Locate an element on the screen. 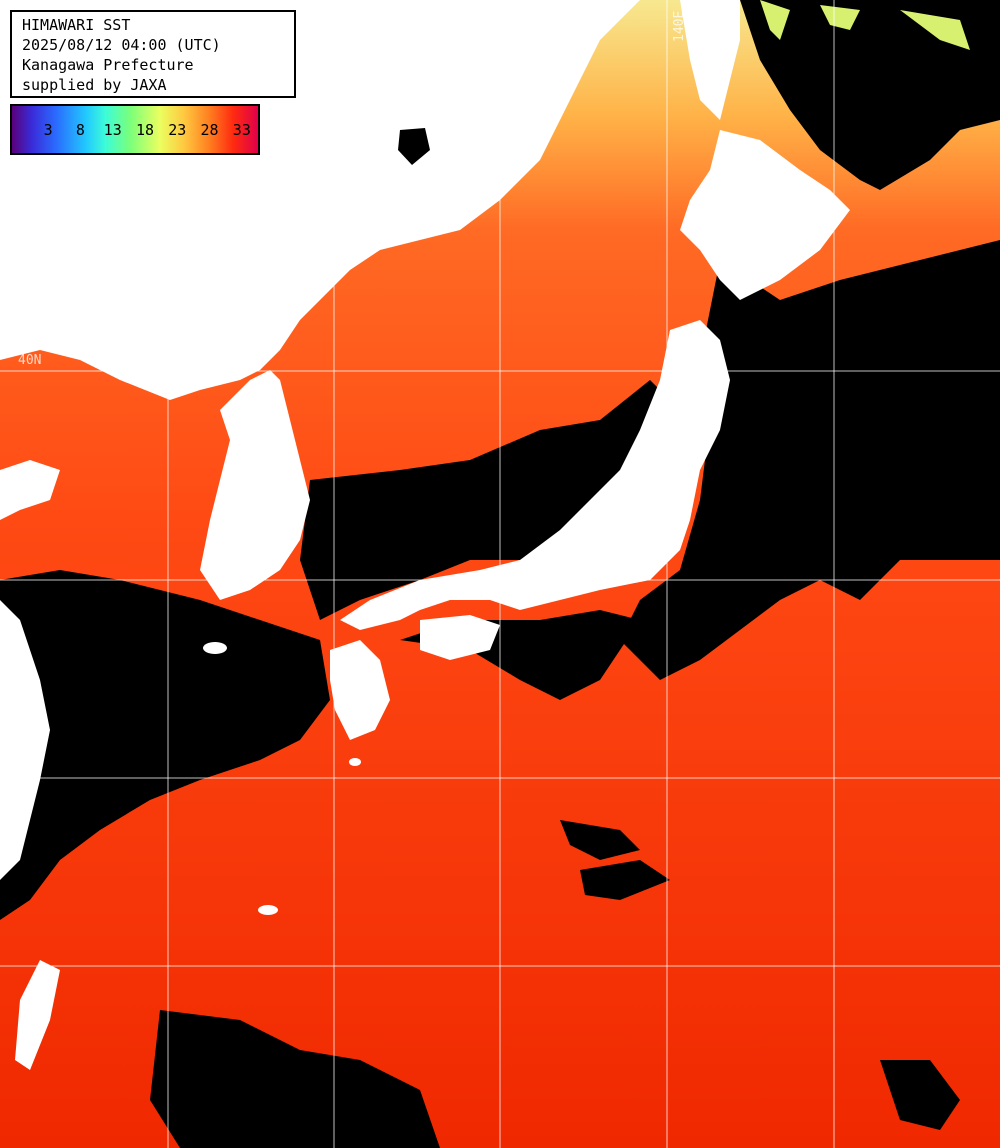  cold-sea-patches is located at coordinates (865, 25).